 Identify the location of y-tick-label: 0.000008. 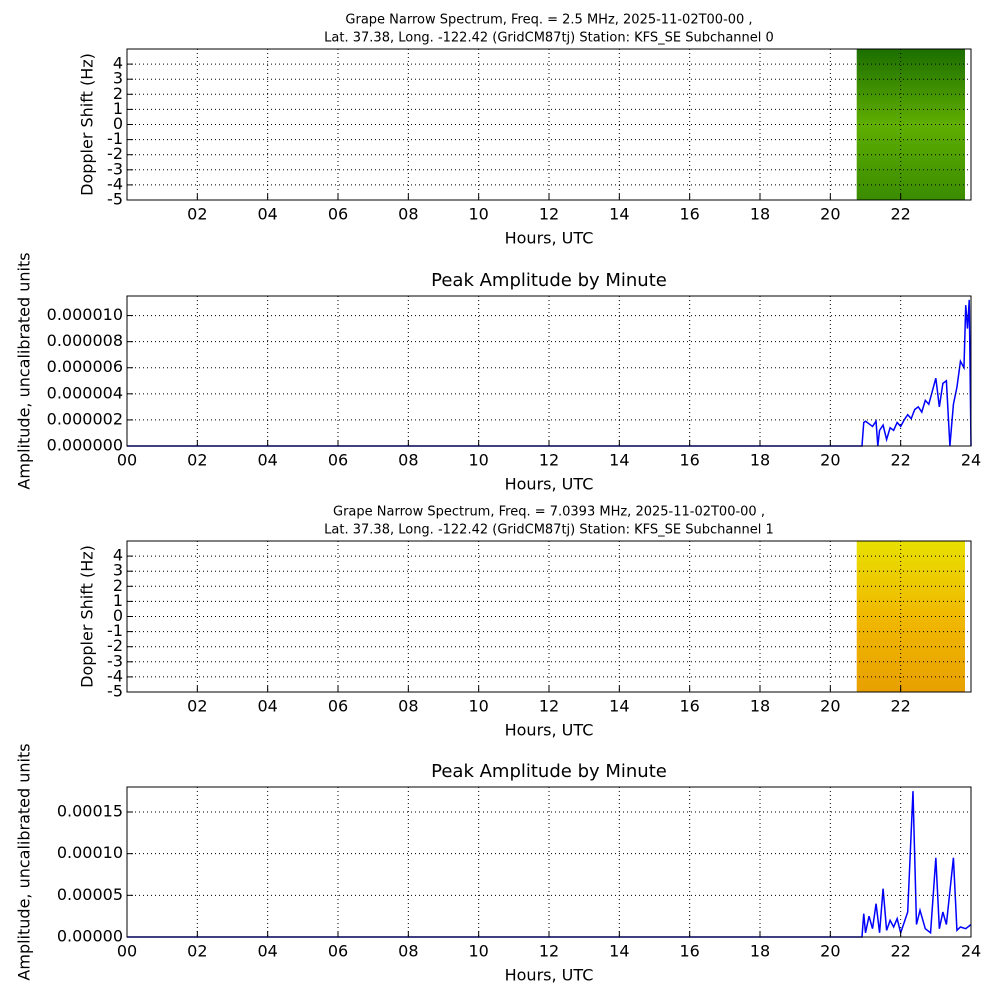
(85, 340).